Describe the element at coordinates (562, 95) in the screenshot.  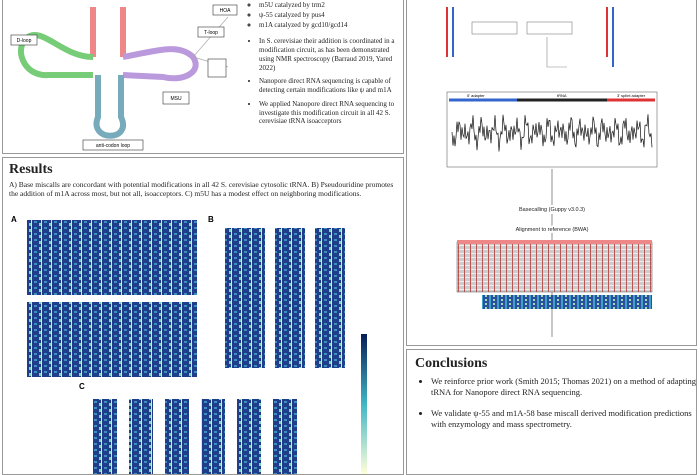
I see `track-label: tRNA` at that location.